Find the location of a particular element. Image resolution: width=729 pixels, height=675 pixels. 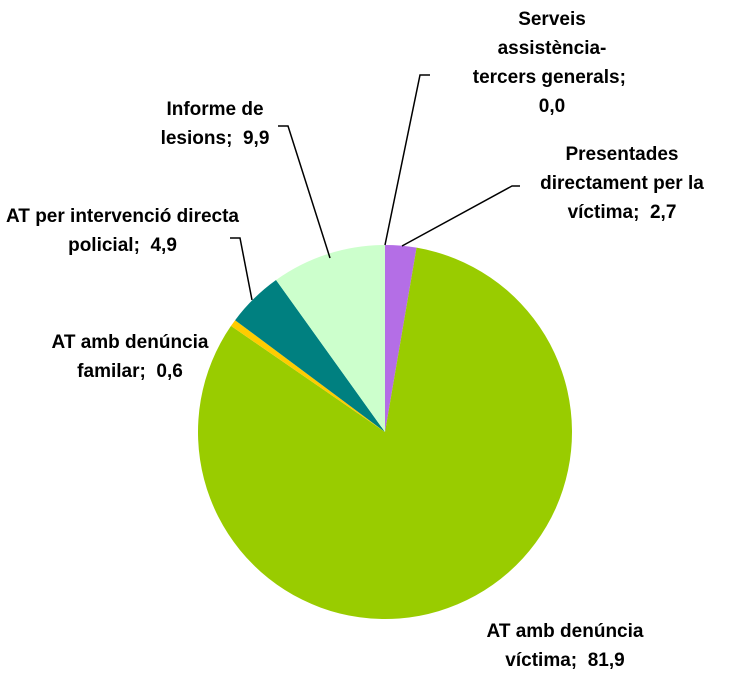

category-label: AT amb denúncia víctima is located at coordinates (565, 646).